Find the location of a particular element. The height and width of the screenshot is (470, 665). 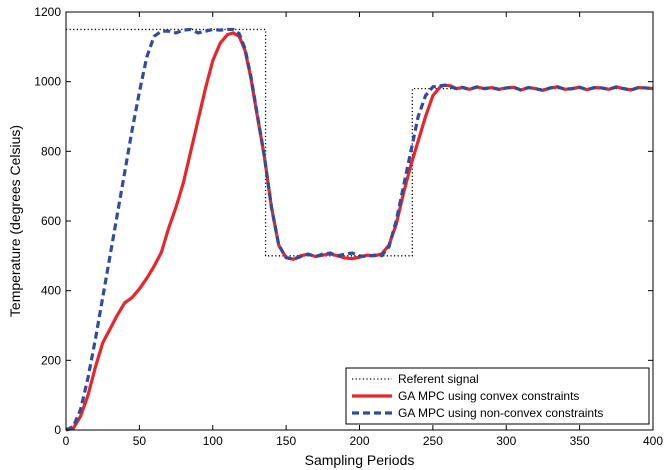

y-tick-label: 600 is located at coordinates (51, 221).